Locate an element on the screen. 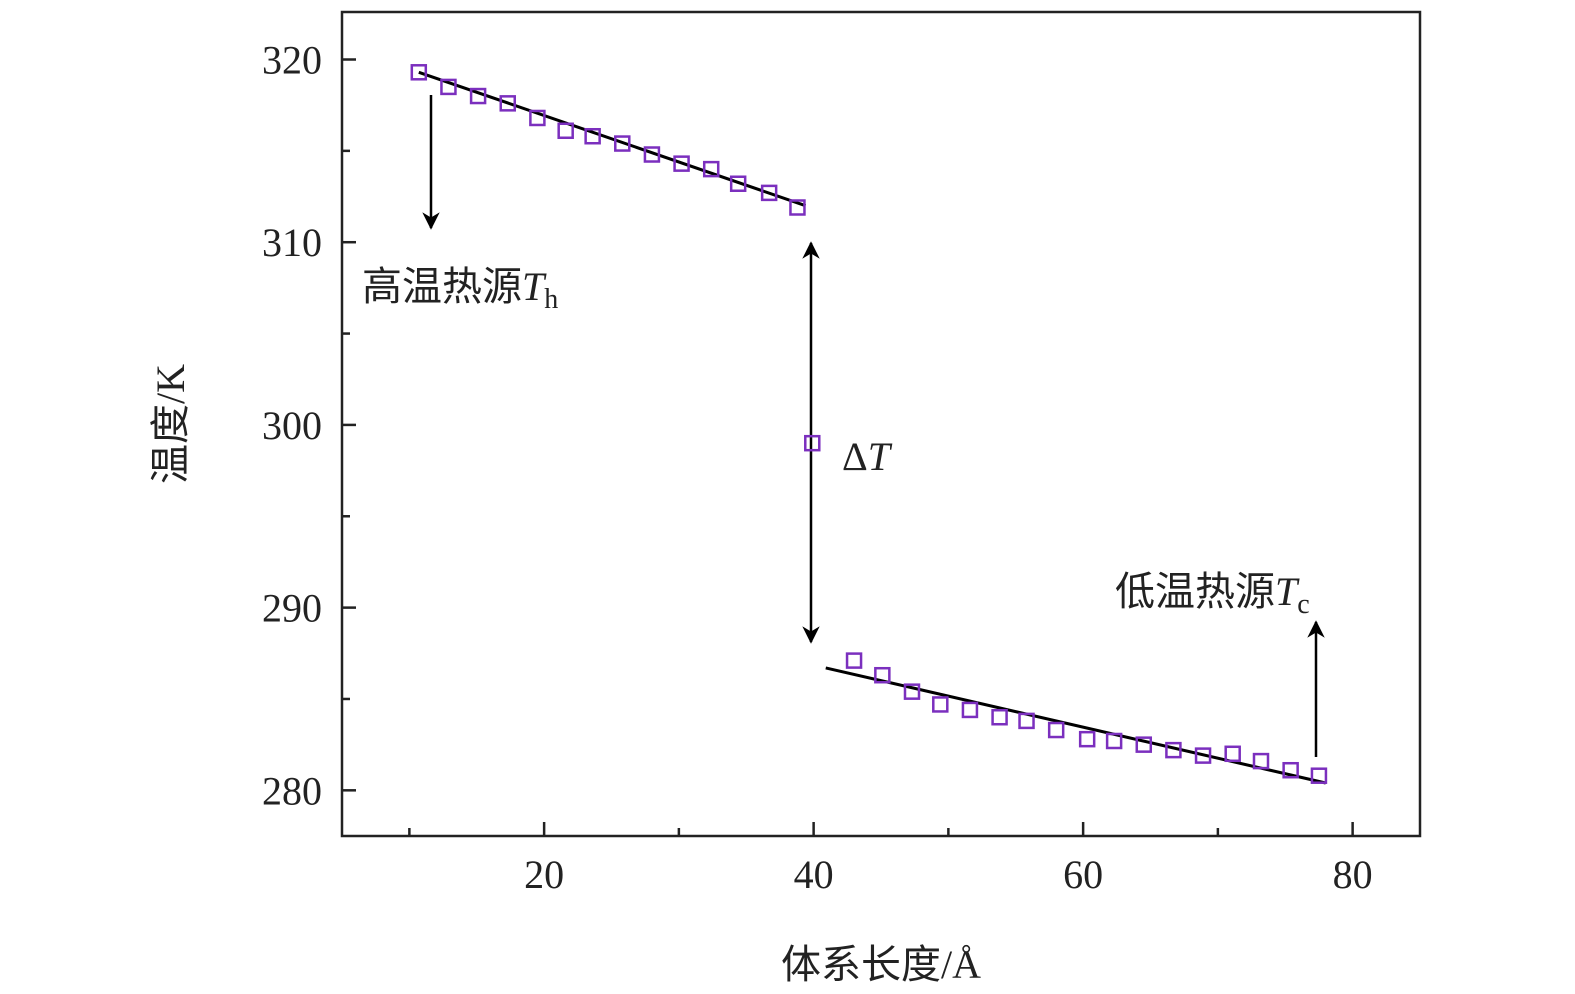 The image size is (1575, 994). x-tick-label: 80 is located at coordinates (1353, 874).